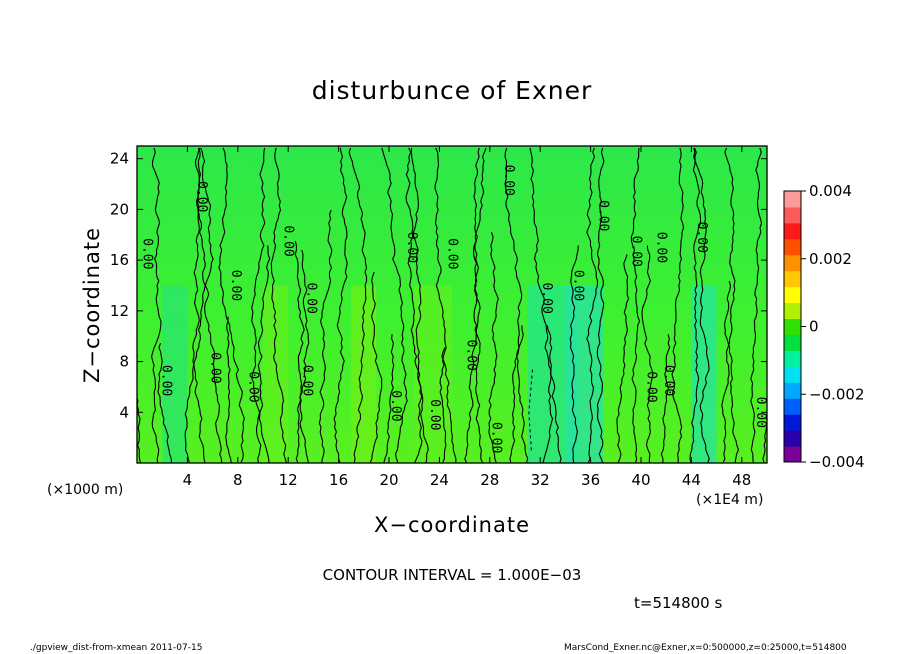 The width and height of the screenshot is (904, 654). I want to click on x-tick-label: 48, so click(741, 480).